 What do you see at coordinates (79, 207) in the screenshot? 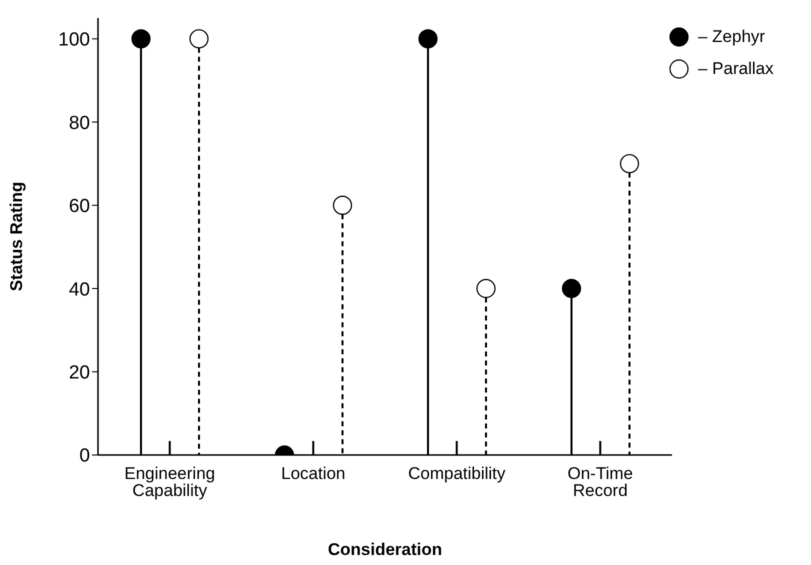
I see `y-tick-label: 60` at bounding box center [79, 207].